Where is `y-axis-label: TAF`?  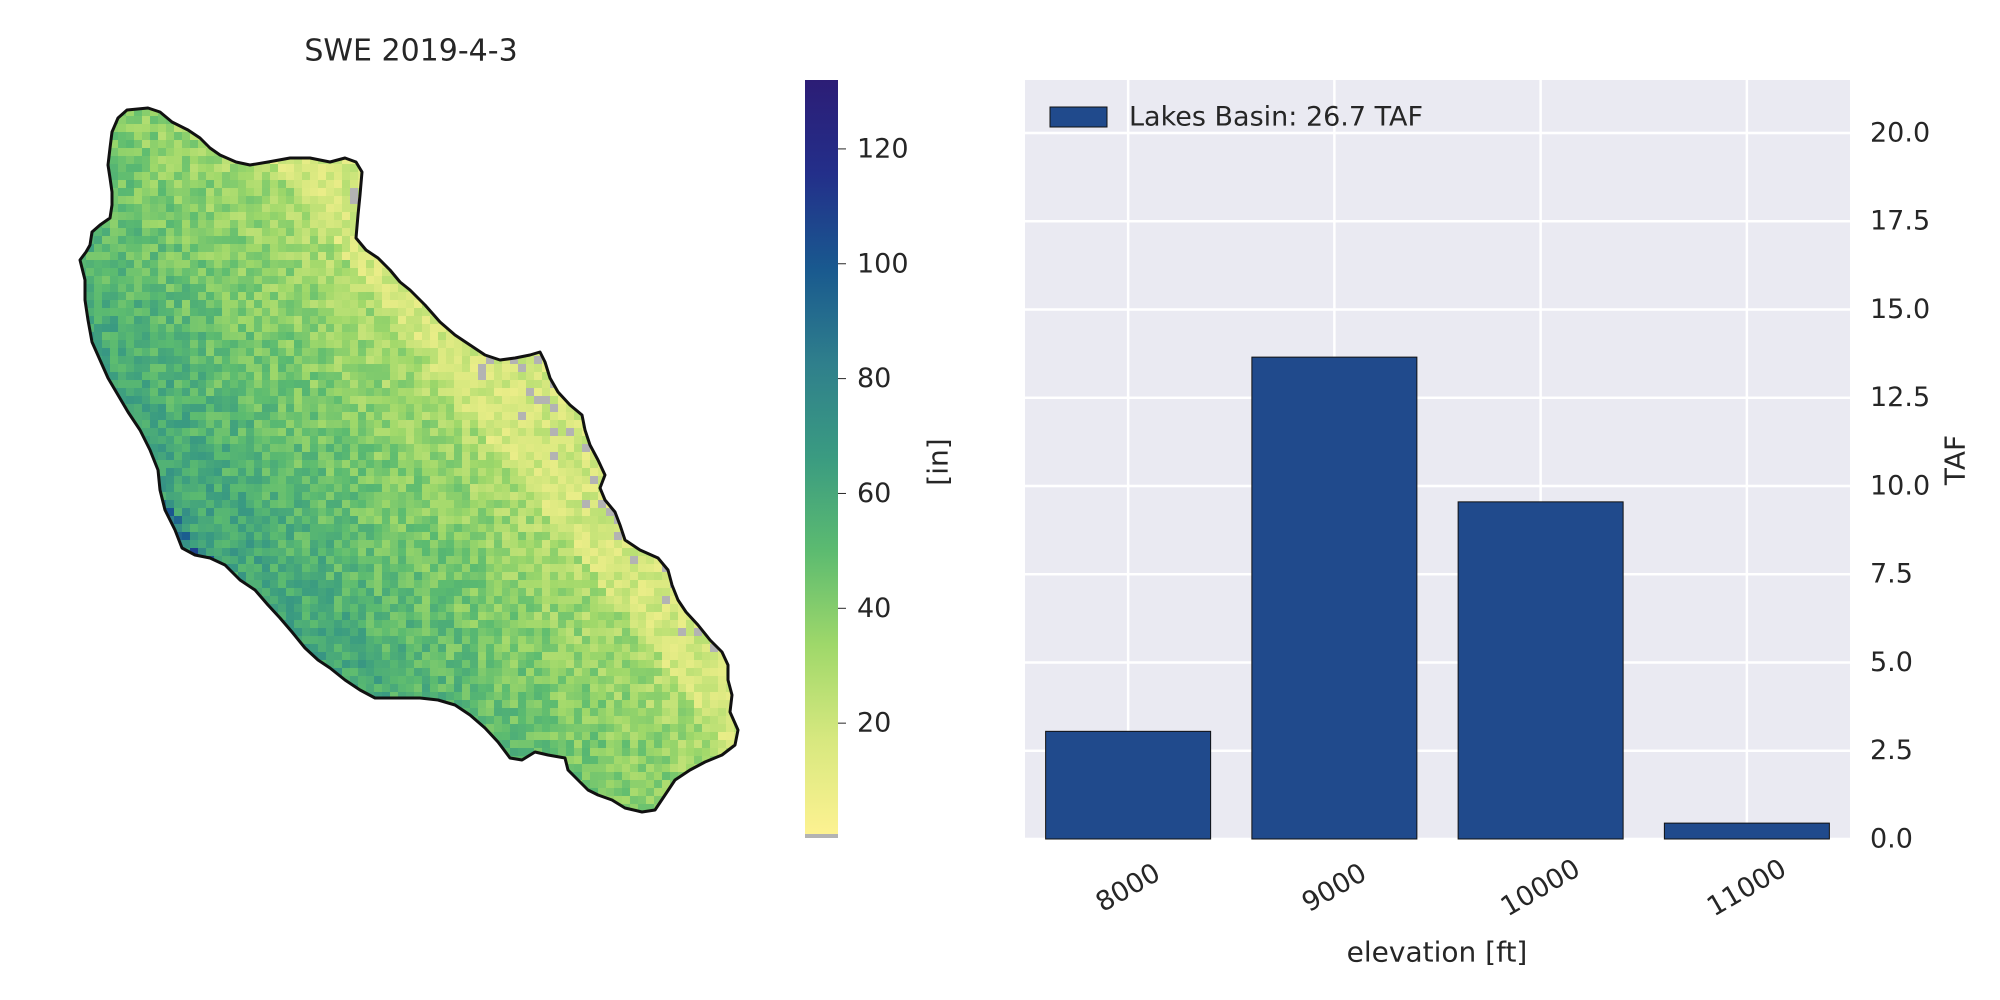
y-axis-label: TAF is located at coordinates (1955, 460).